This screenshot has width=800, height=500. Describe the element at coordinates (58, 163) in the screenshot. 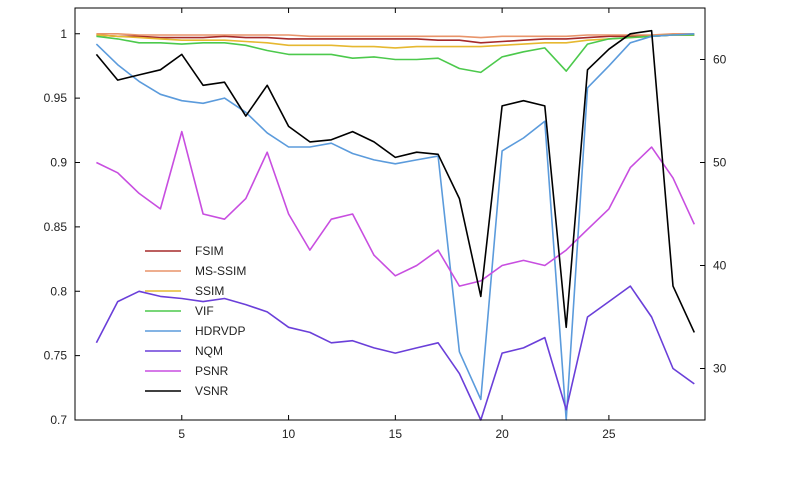

I see `y-tick-label: 0.9` at that location.